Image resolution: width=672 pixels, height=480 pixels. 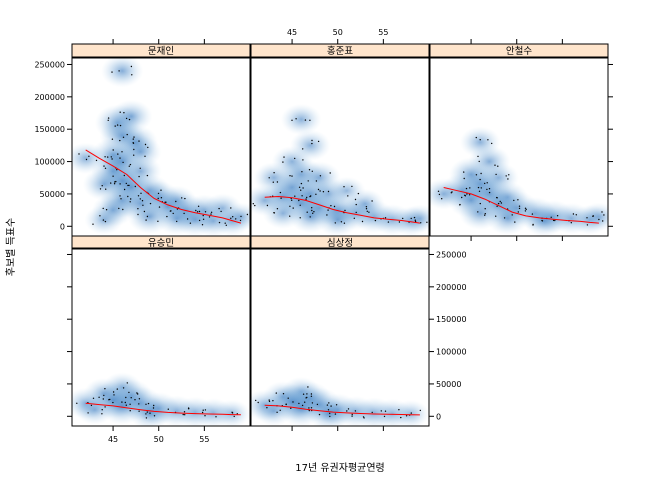 What do you see at coordinates (62, 226) in the screenshot?
I see `y-tick-label: 0` at bounding box center [62, 226].